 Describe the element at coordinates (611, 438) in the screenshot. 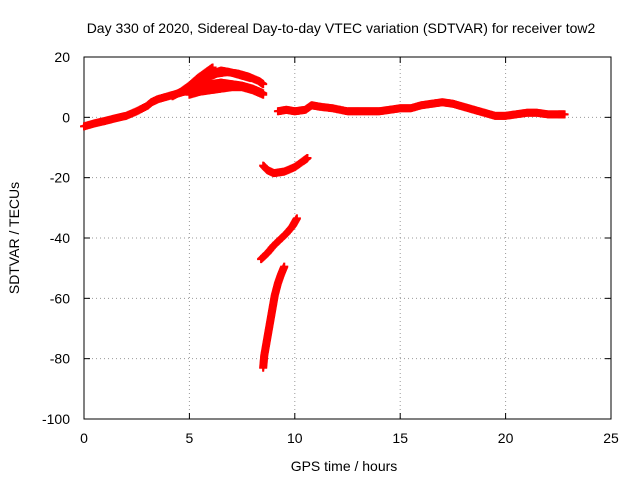

I see `x-tick-label: 25` at that location.